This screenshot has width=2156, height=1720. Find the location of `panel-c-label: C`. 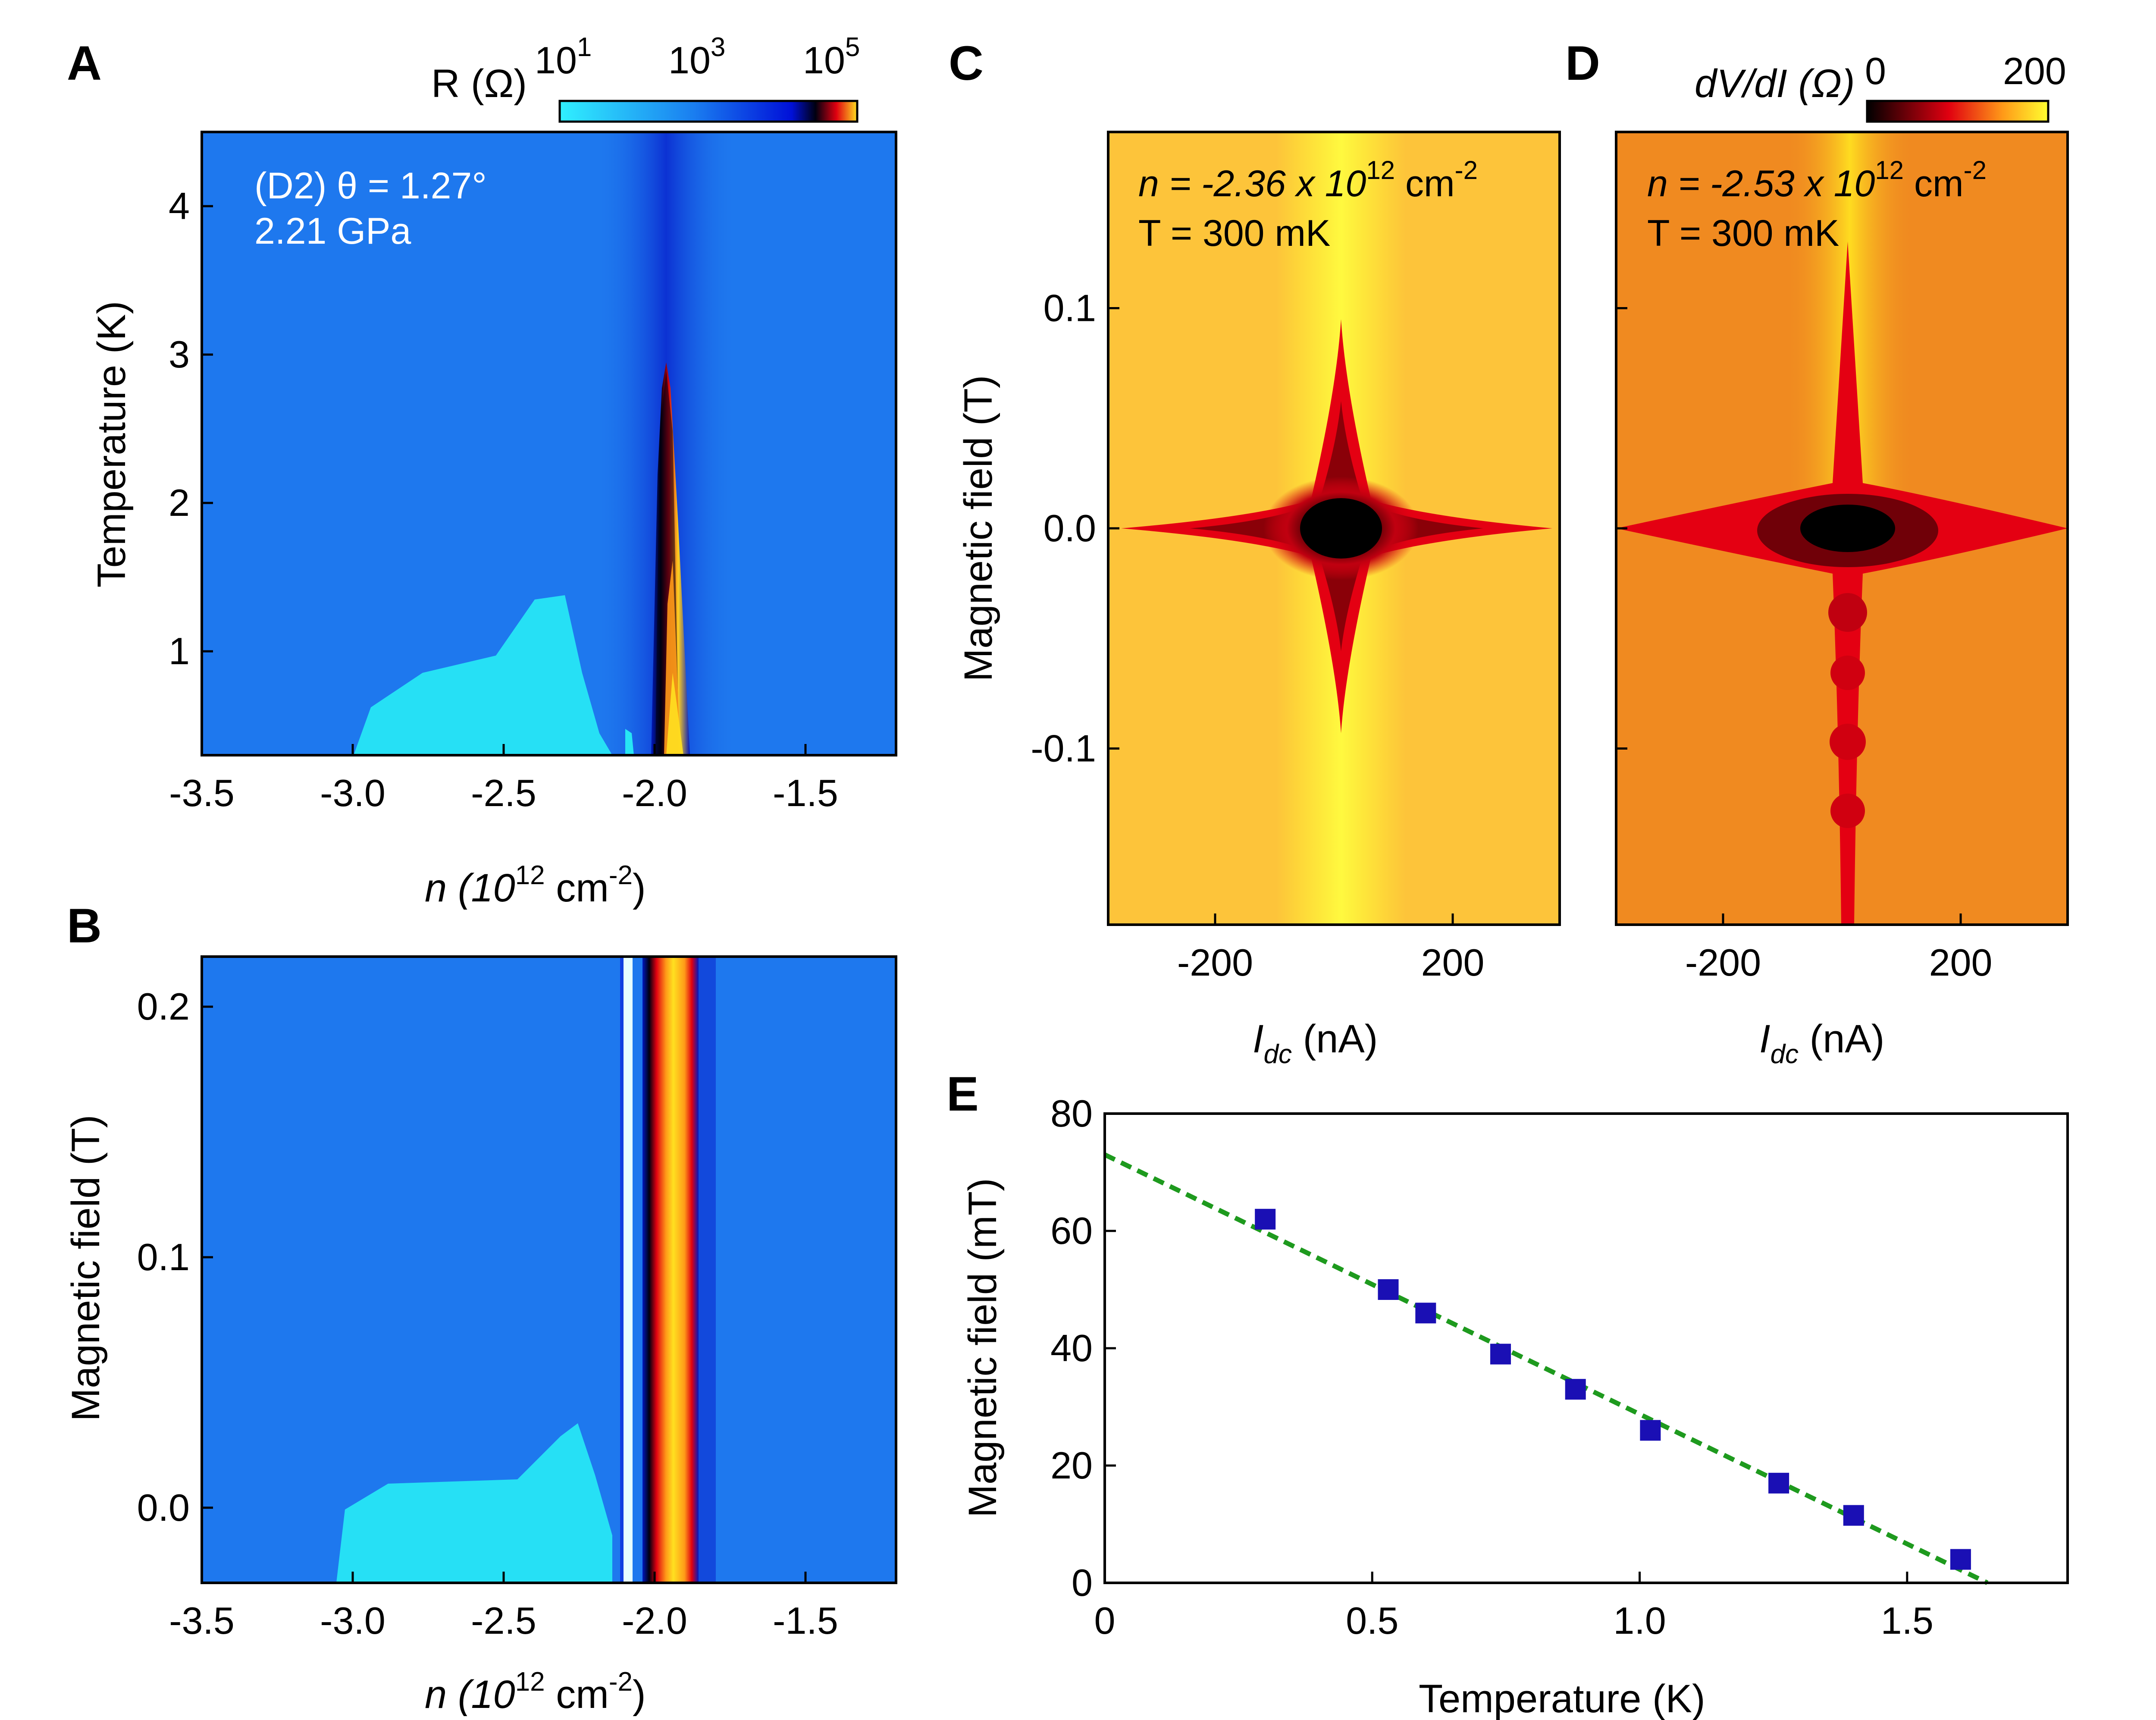

panel-c-label: C is located at coordinates (966, 63).